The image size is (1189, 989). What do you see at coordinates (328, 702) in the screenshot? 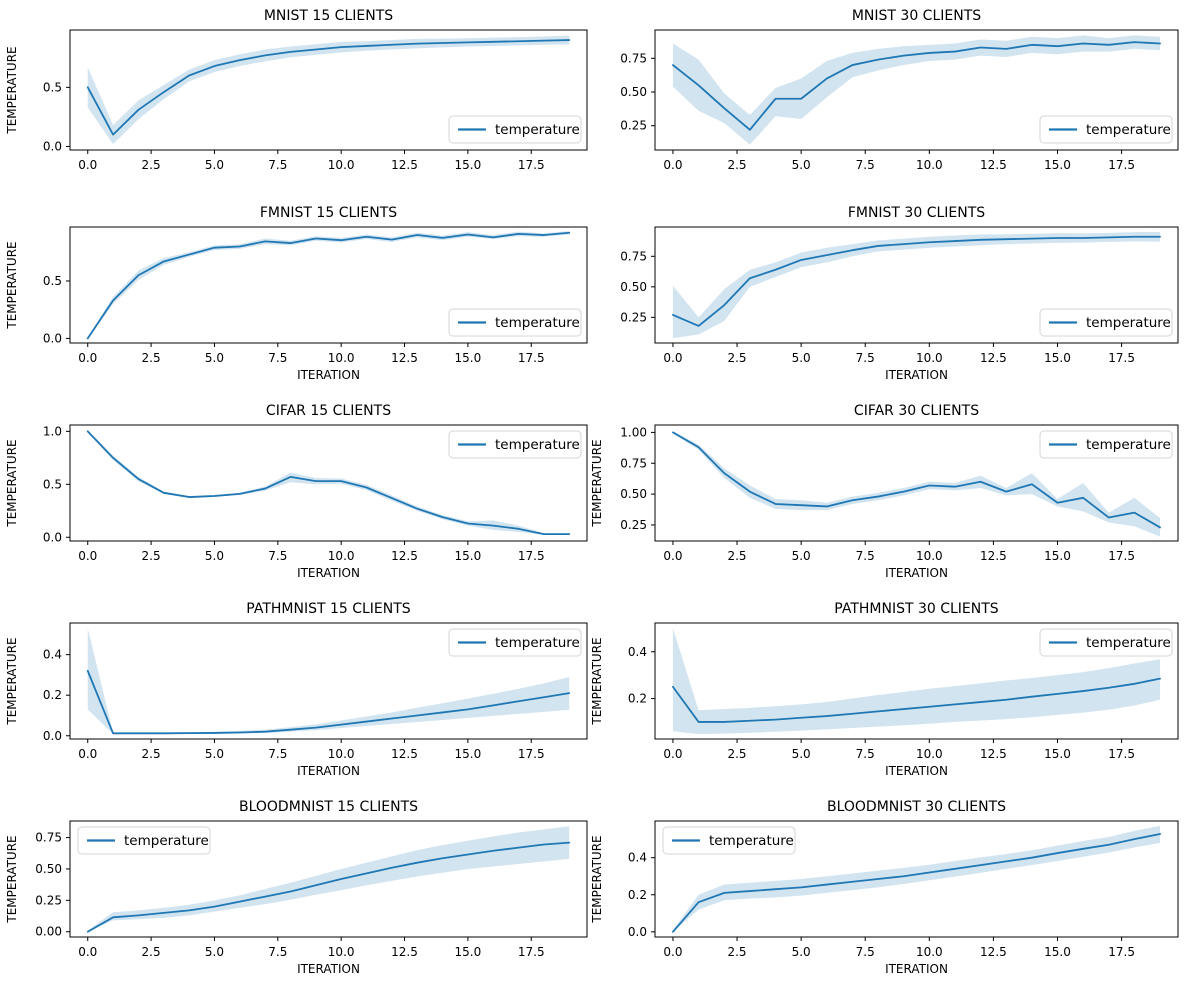
I see `temperature-line` at bounding box center [328, 702].